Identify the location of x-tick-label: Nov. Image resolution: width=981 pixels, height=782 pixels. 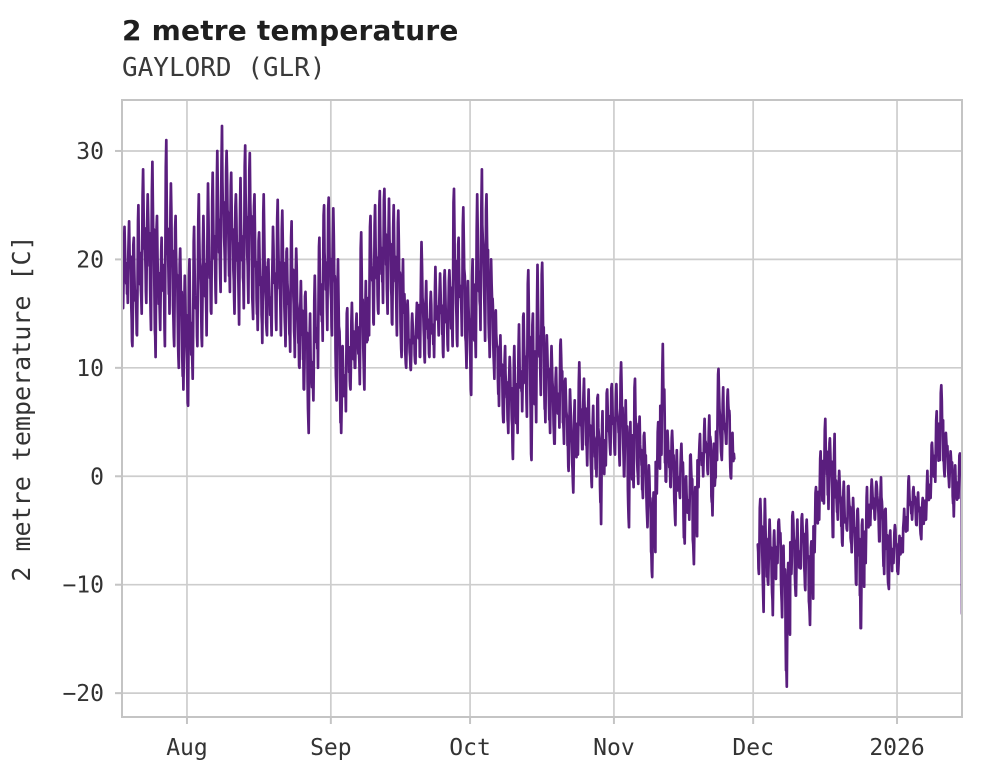
(614, 748).